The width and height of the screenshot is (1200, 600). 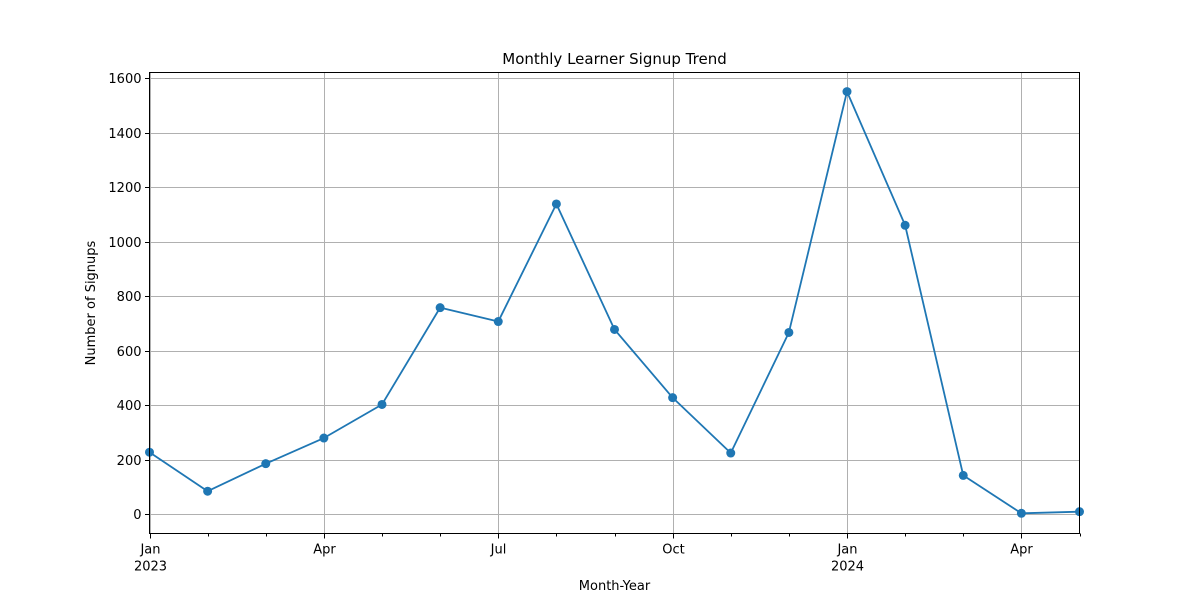 I want to click on x-tick-label: Jul, so click(x=498, y=550).